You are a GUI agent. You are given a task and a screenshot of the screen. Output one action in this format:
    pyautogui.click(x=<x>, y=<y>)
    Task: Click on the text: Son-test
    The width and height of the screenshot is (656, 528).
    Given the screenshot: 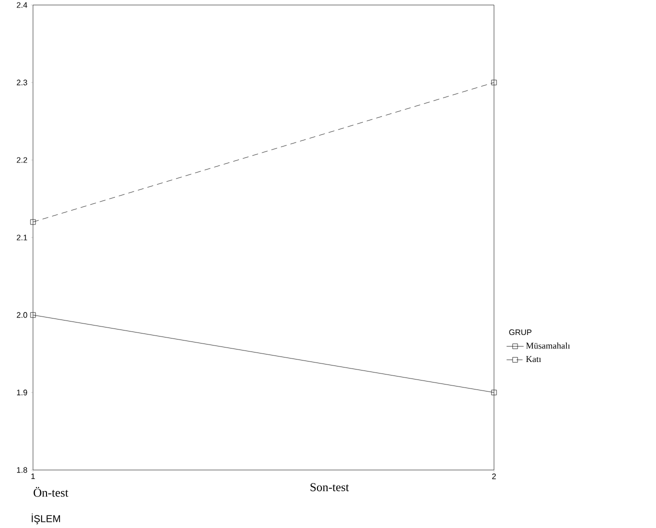 What is the action you would take?
    pyautogui.click(x=329, y=487)
    